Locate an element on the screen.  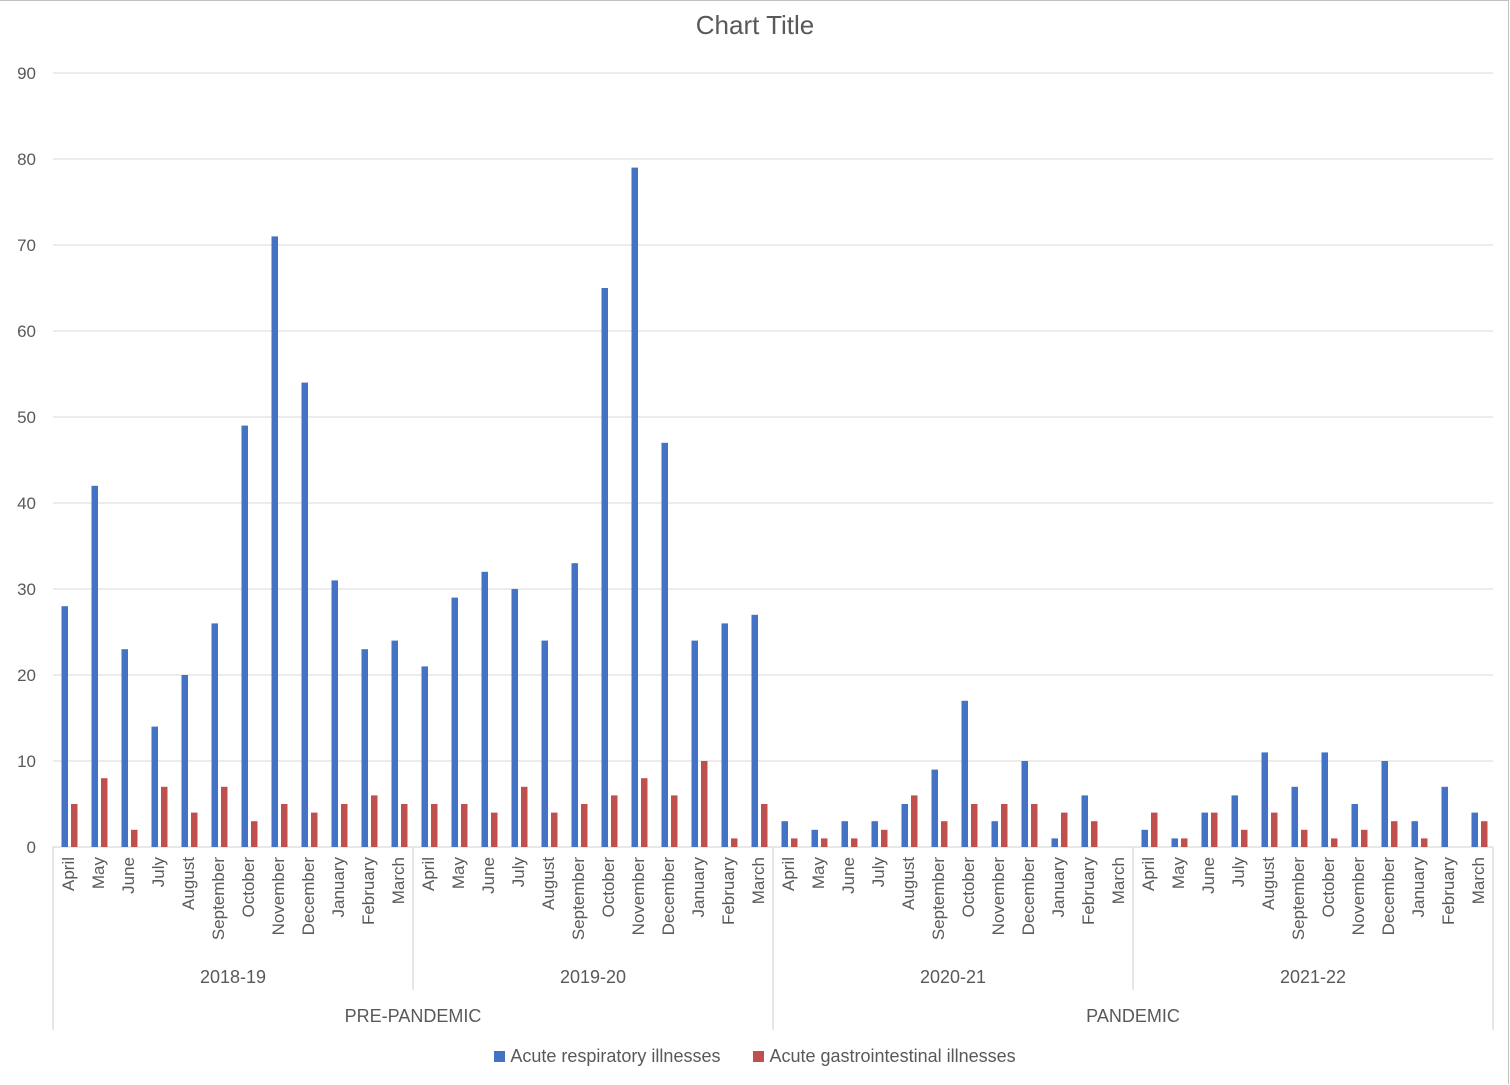
x-tick-label-month: July is located at coordinates (878, 872).